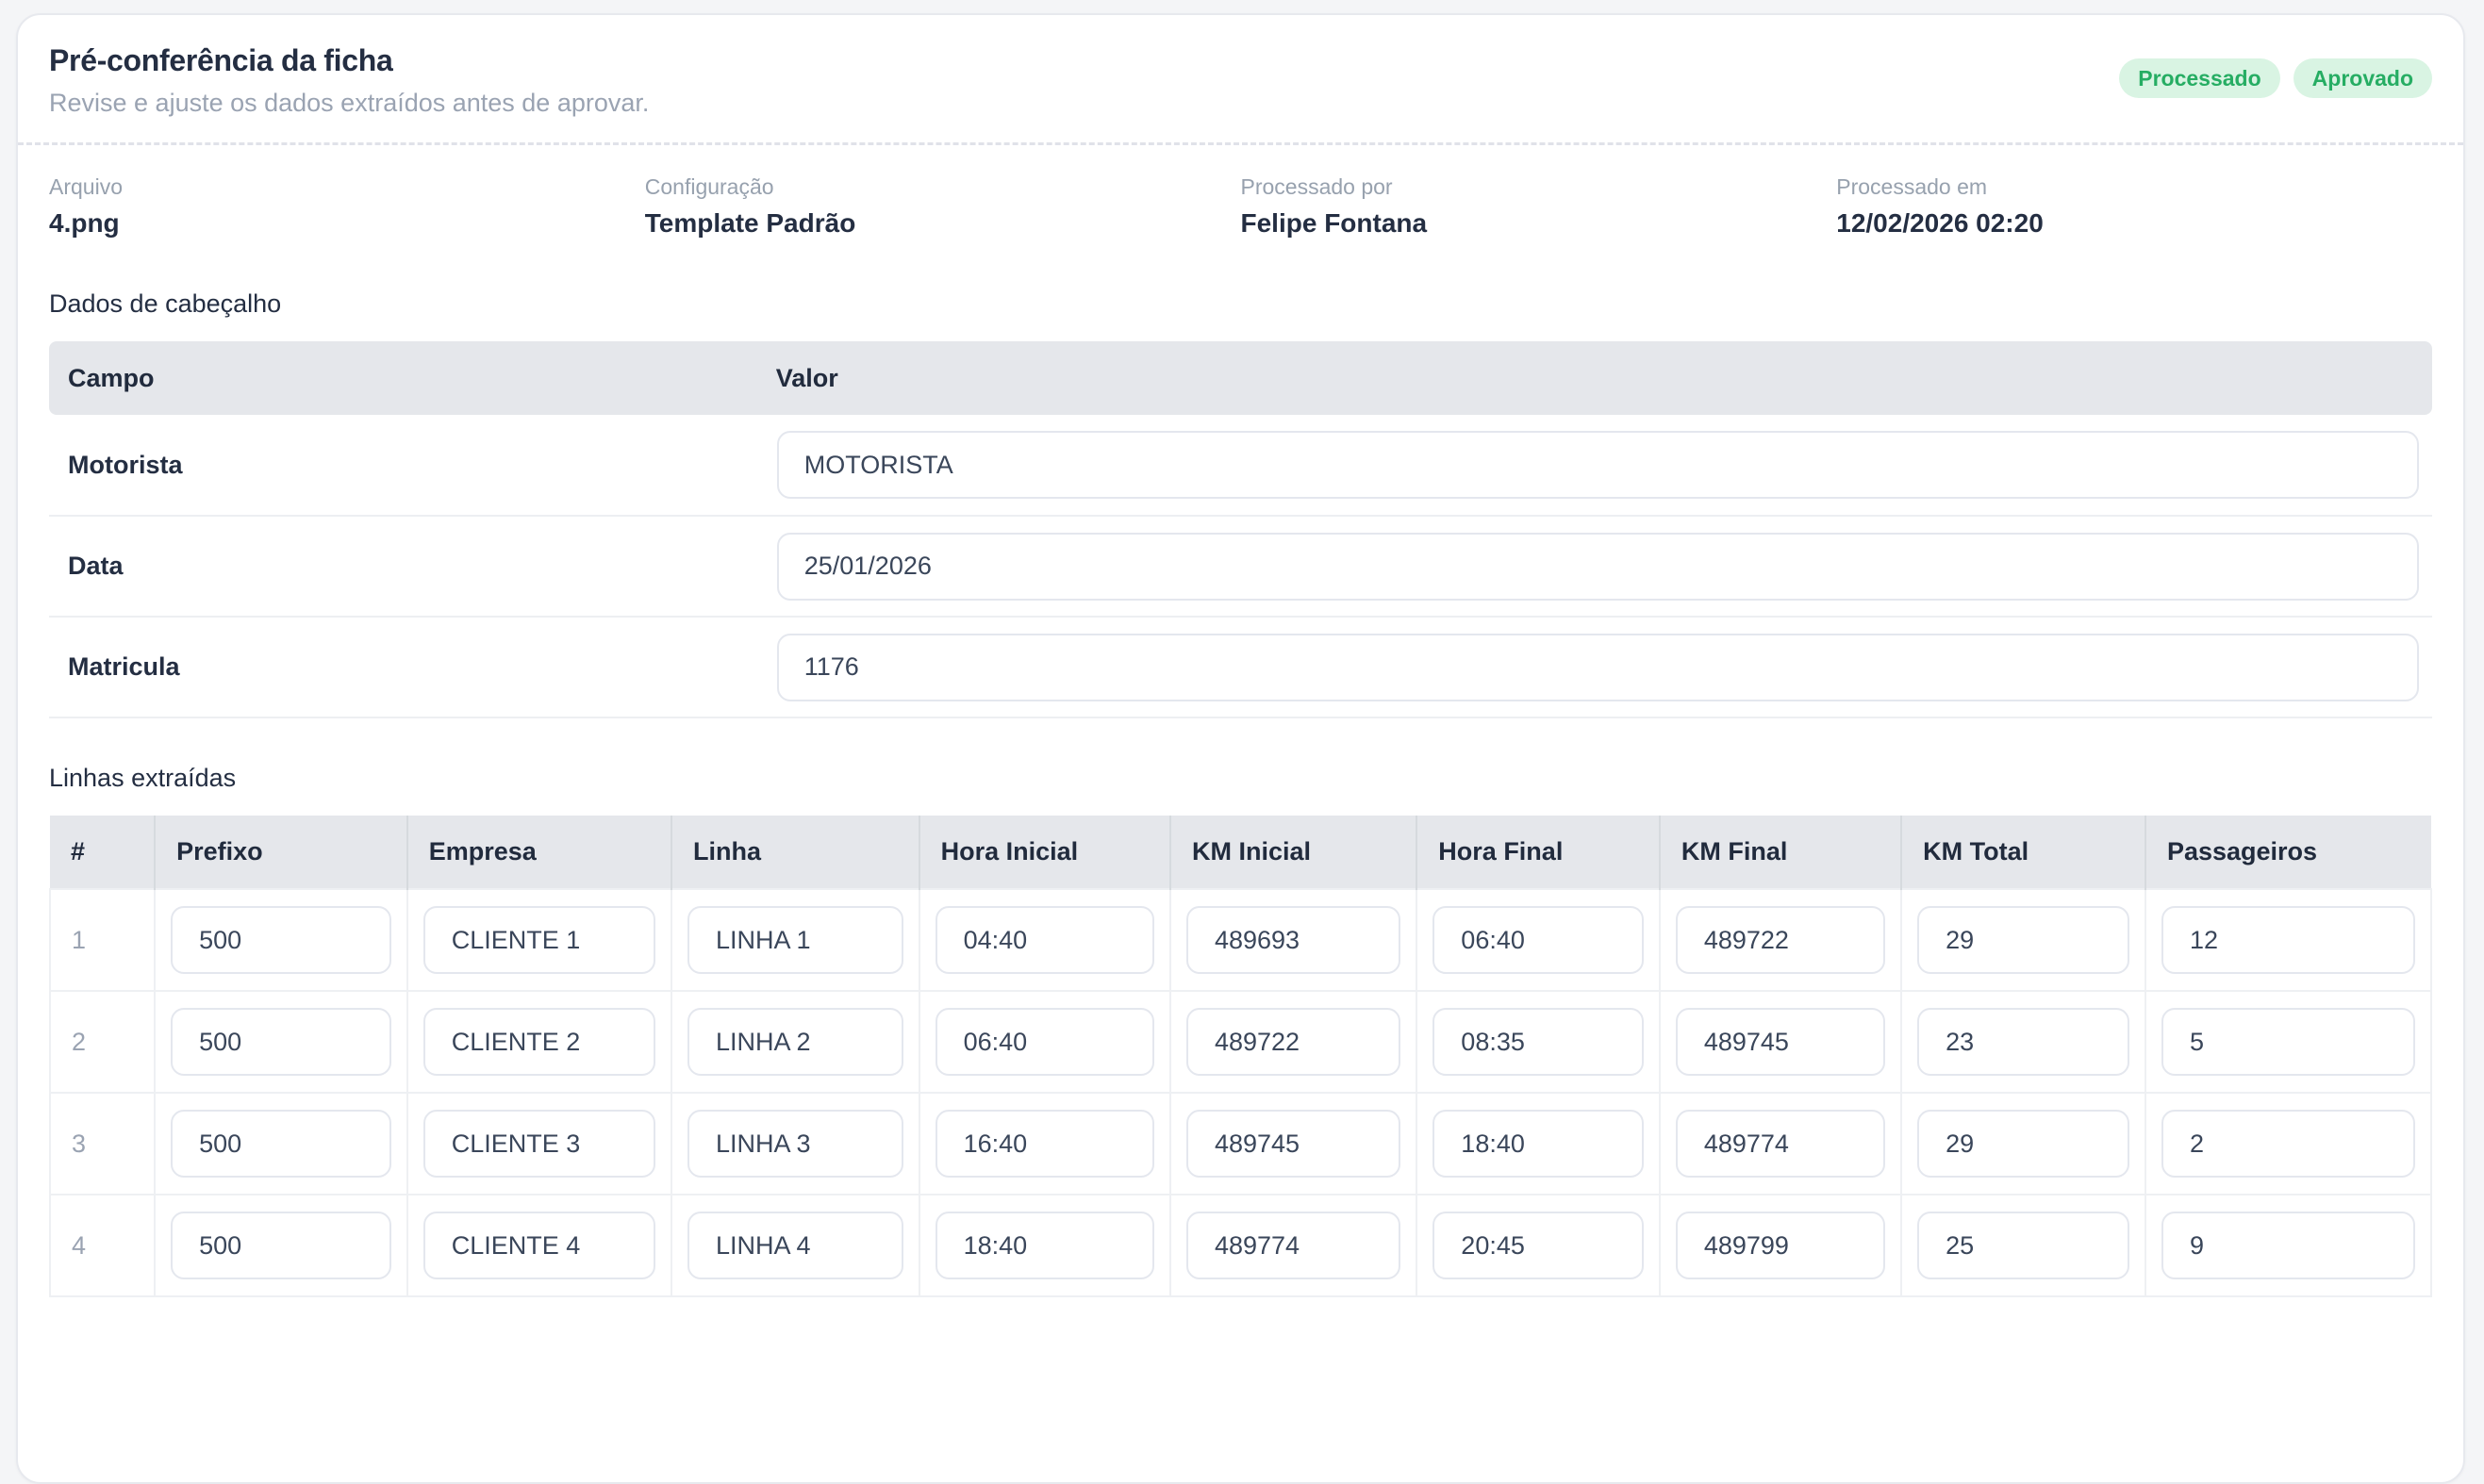  Describe the element at coordinates (1603, 378) in the screenshot. I see `column-header-valor: Valor` at that location.